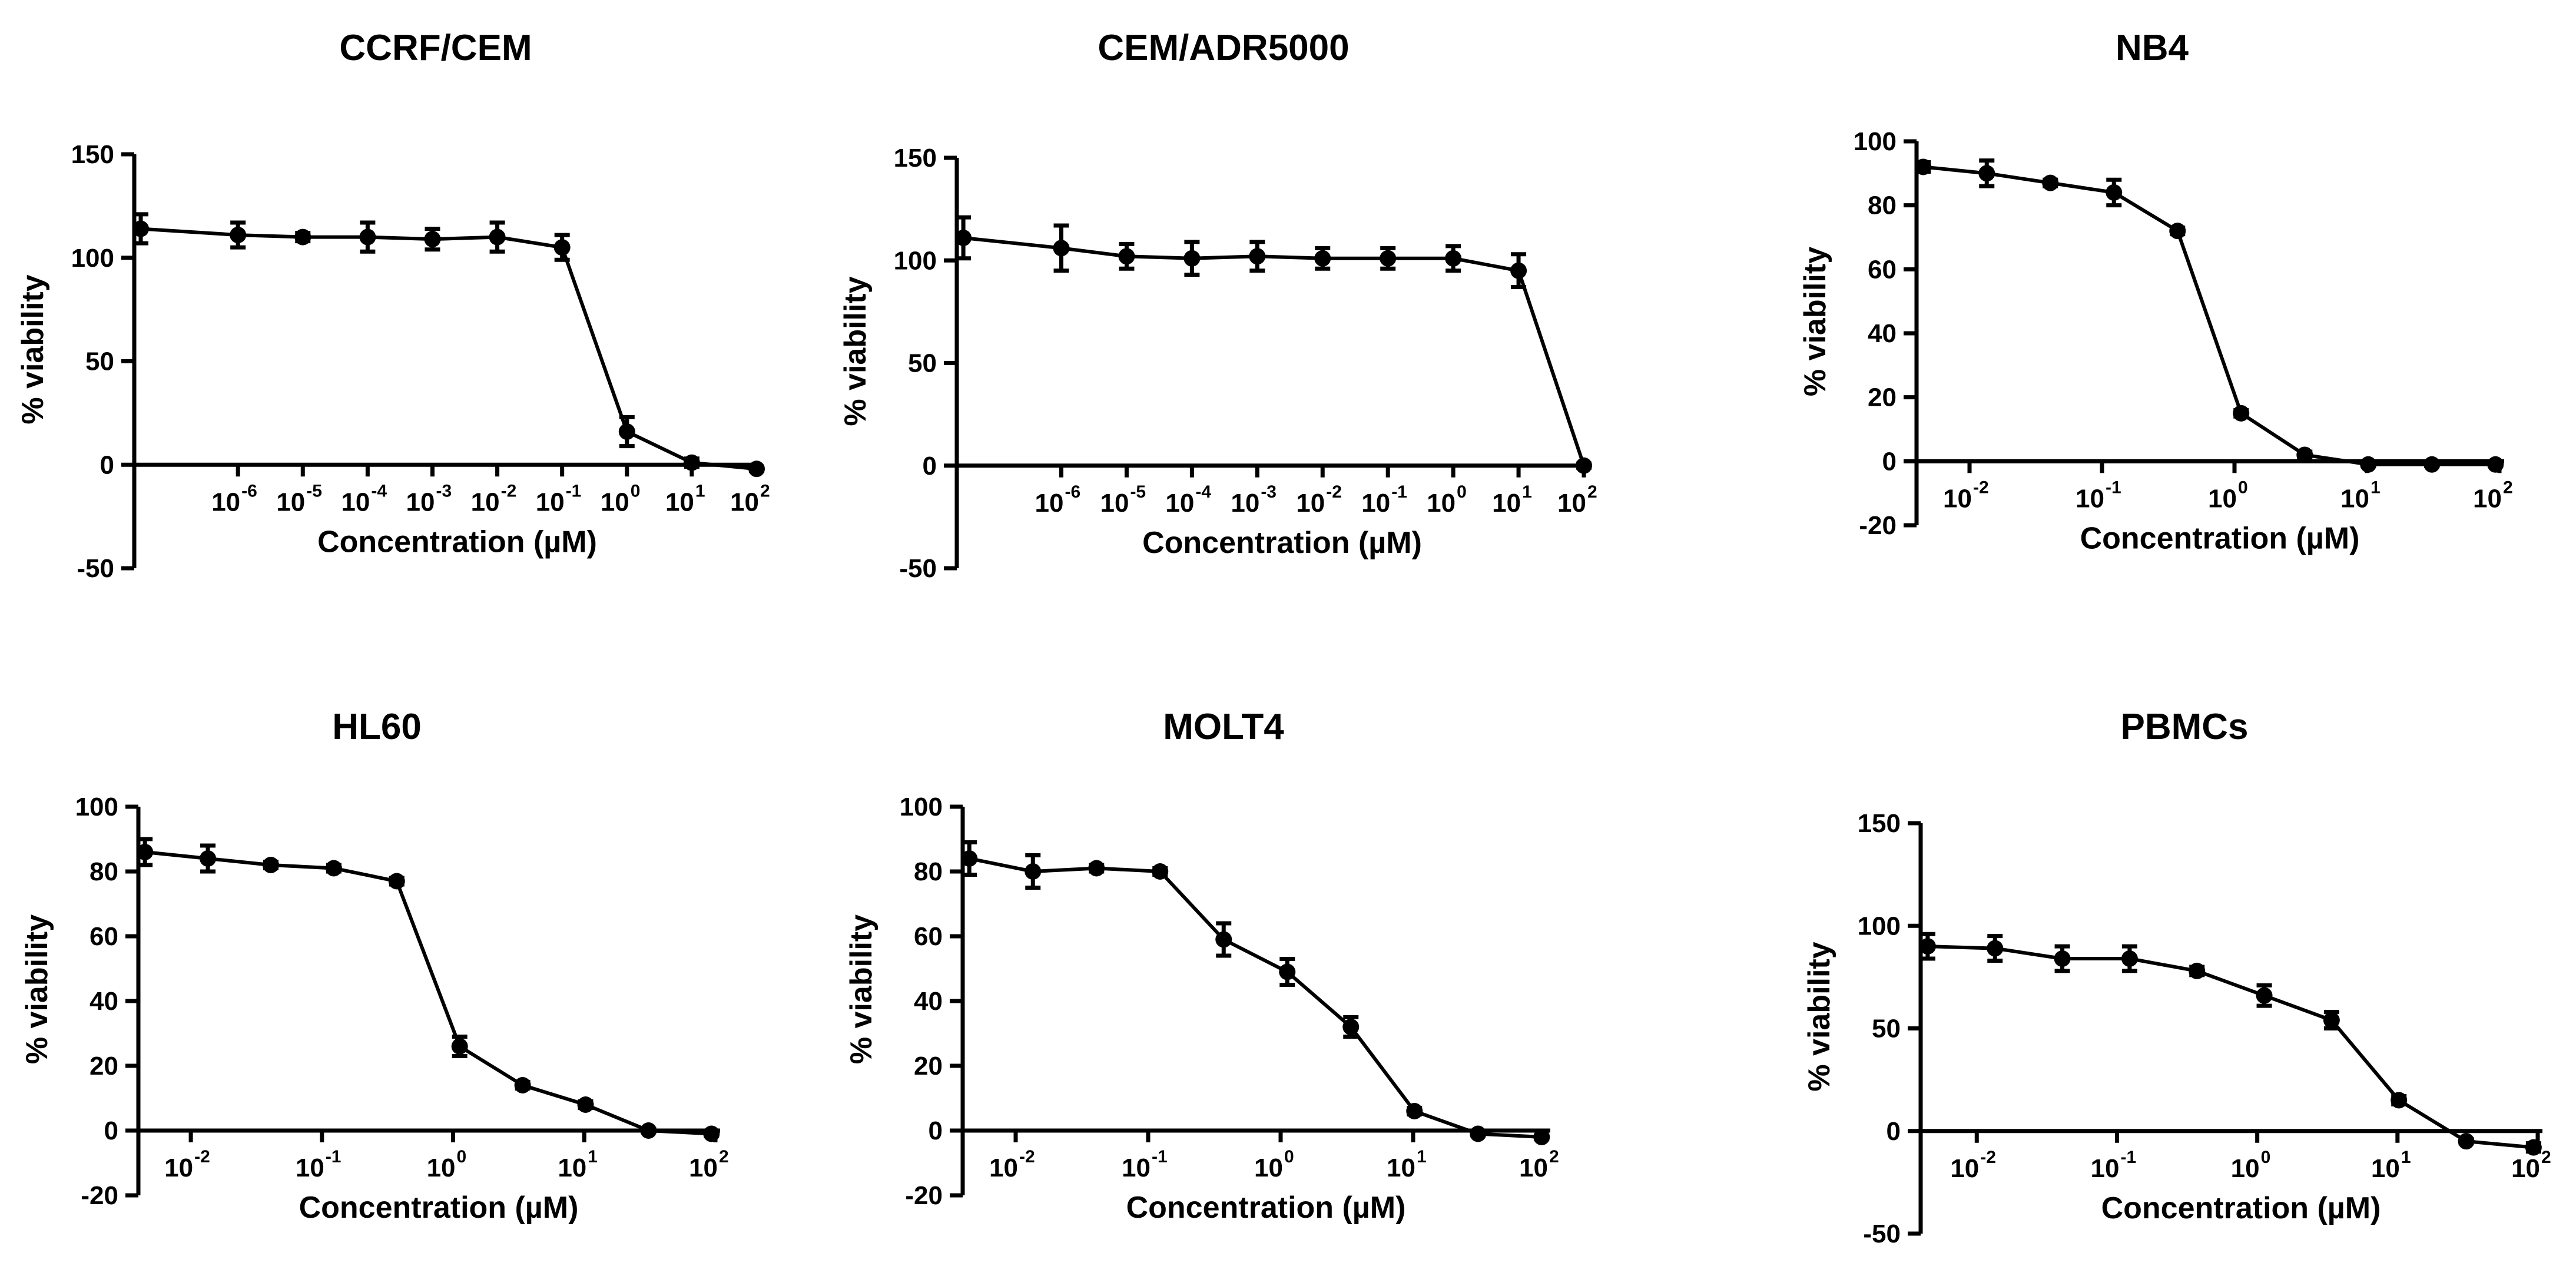  I want to click on y-tick-label: 60, so click(1882, 269).